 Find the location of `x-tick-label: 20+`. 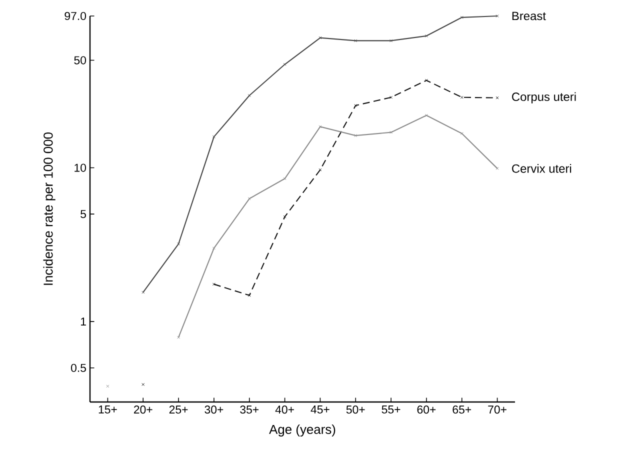

x-tick-label: 20+ is located at coordinates (143, 410).